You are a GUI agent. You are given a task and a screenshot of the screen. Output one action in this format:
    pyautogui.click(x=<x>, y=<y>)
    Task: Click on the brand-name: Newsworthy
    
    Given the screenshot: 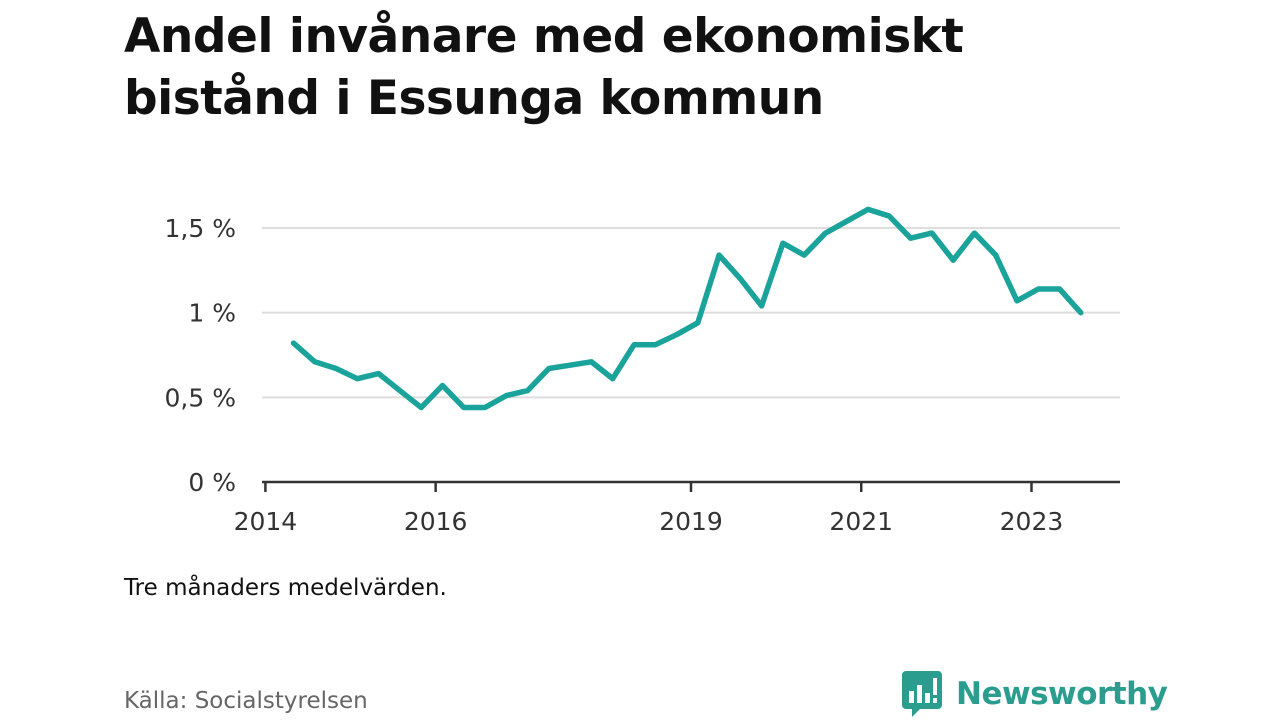 What is the action you would take?
    pyautogui.click(x=1062, y=694)
    